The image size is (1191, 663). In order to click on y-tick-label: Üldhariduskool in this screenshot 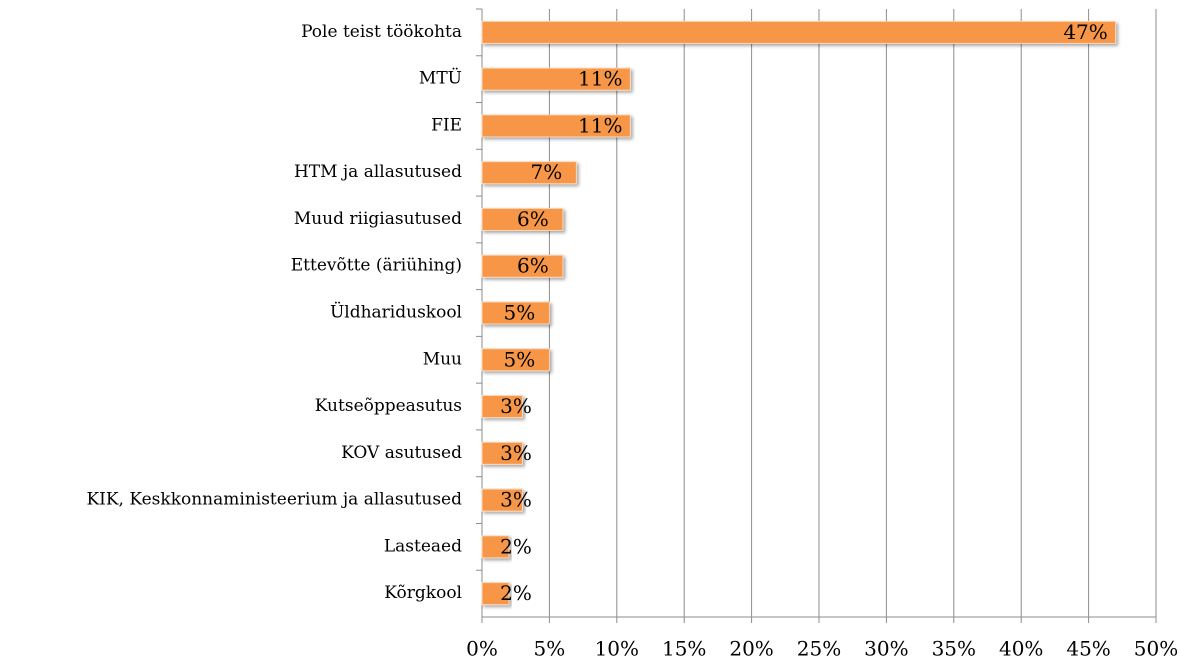, I will do `click(396, 312)`.